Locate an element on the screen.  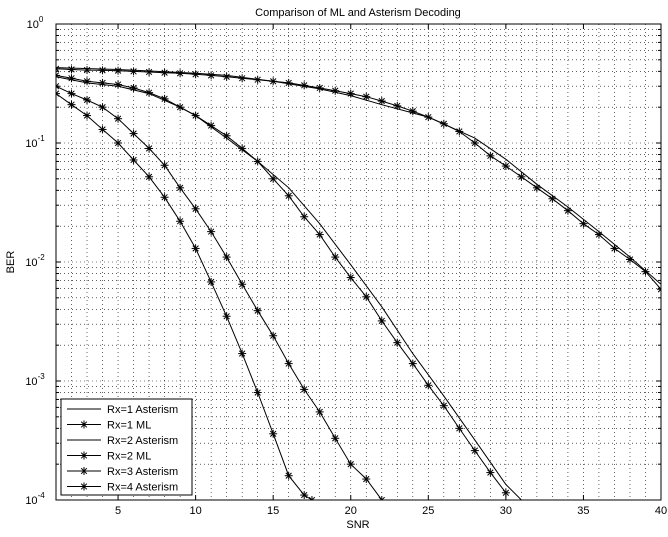
y-tick-label: 10⁻³ is located at coordinates (35, 380).